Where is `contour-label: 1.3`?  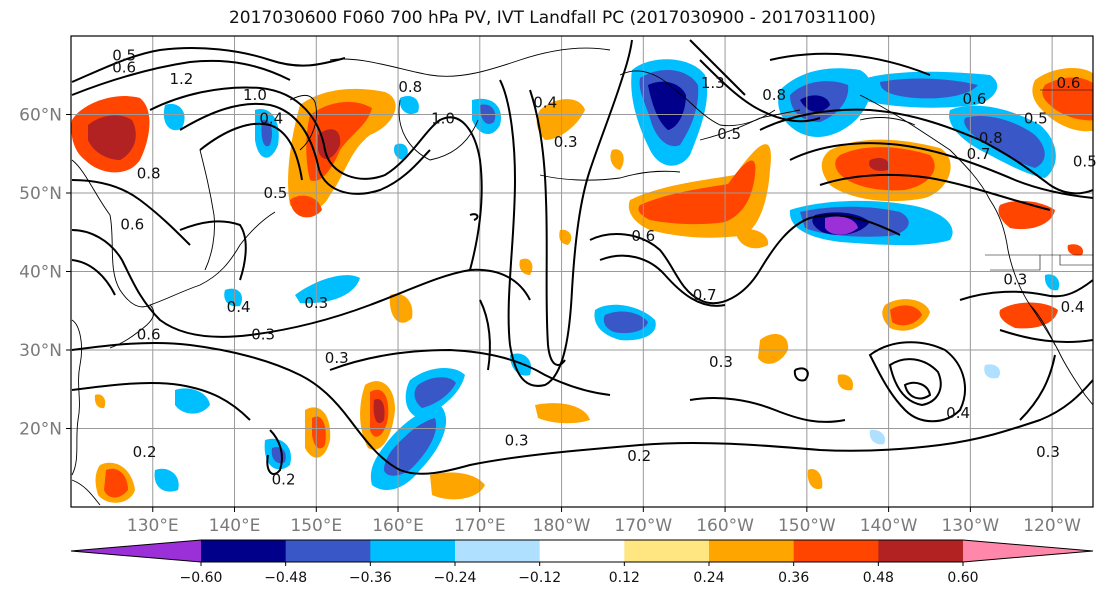
contour-label: 1.3 is located at coordinates (713, 83).